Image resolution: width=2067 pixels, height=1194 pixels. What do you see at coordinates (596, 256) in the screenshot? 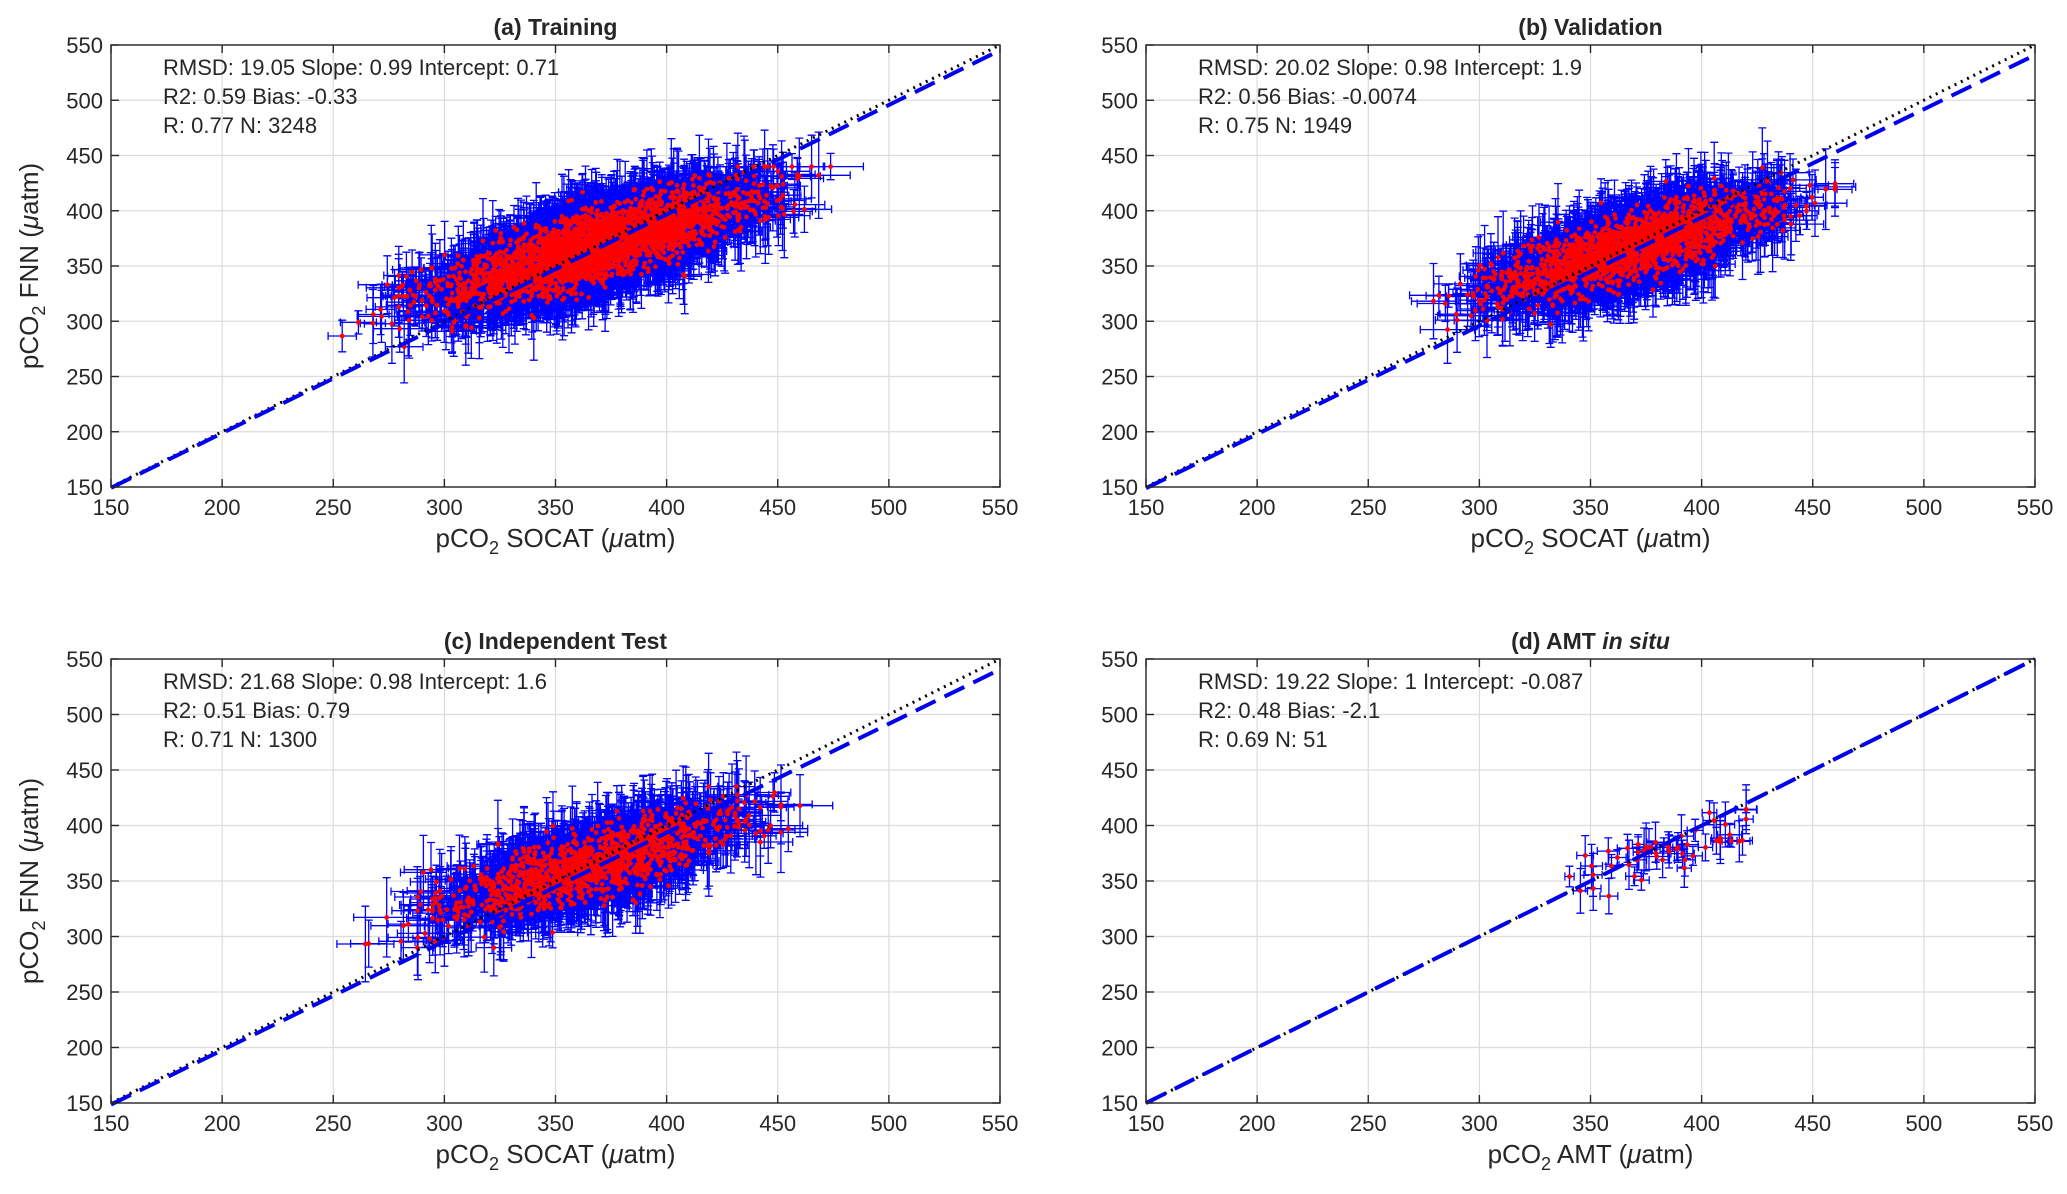
I see `data-points` at bounding box center [596, 256].